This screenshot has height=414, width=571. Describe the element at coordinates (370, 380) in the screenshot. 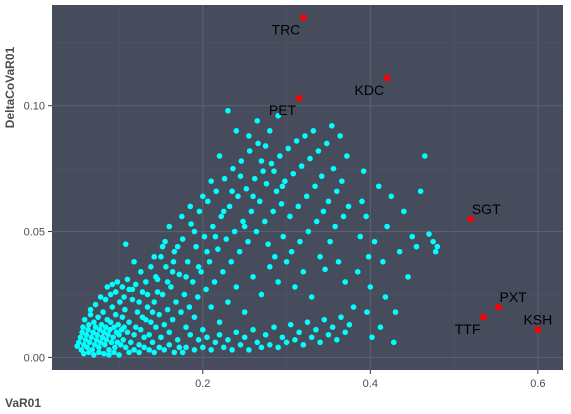

I see `x-axis-ticks: 0.2 0.4 0.6` at that location.